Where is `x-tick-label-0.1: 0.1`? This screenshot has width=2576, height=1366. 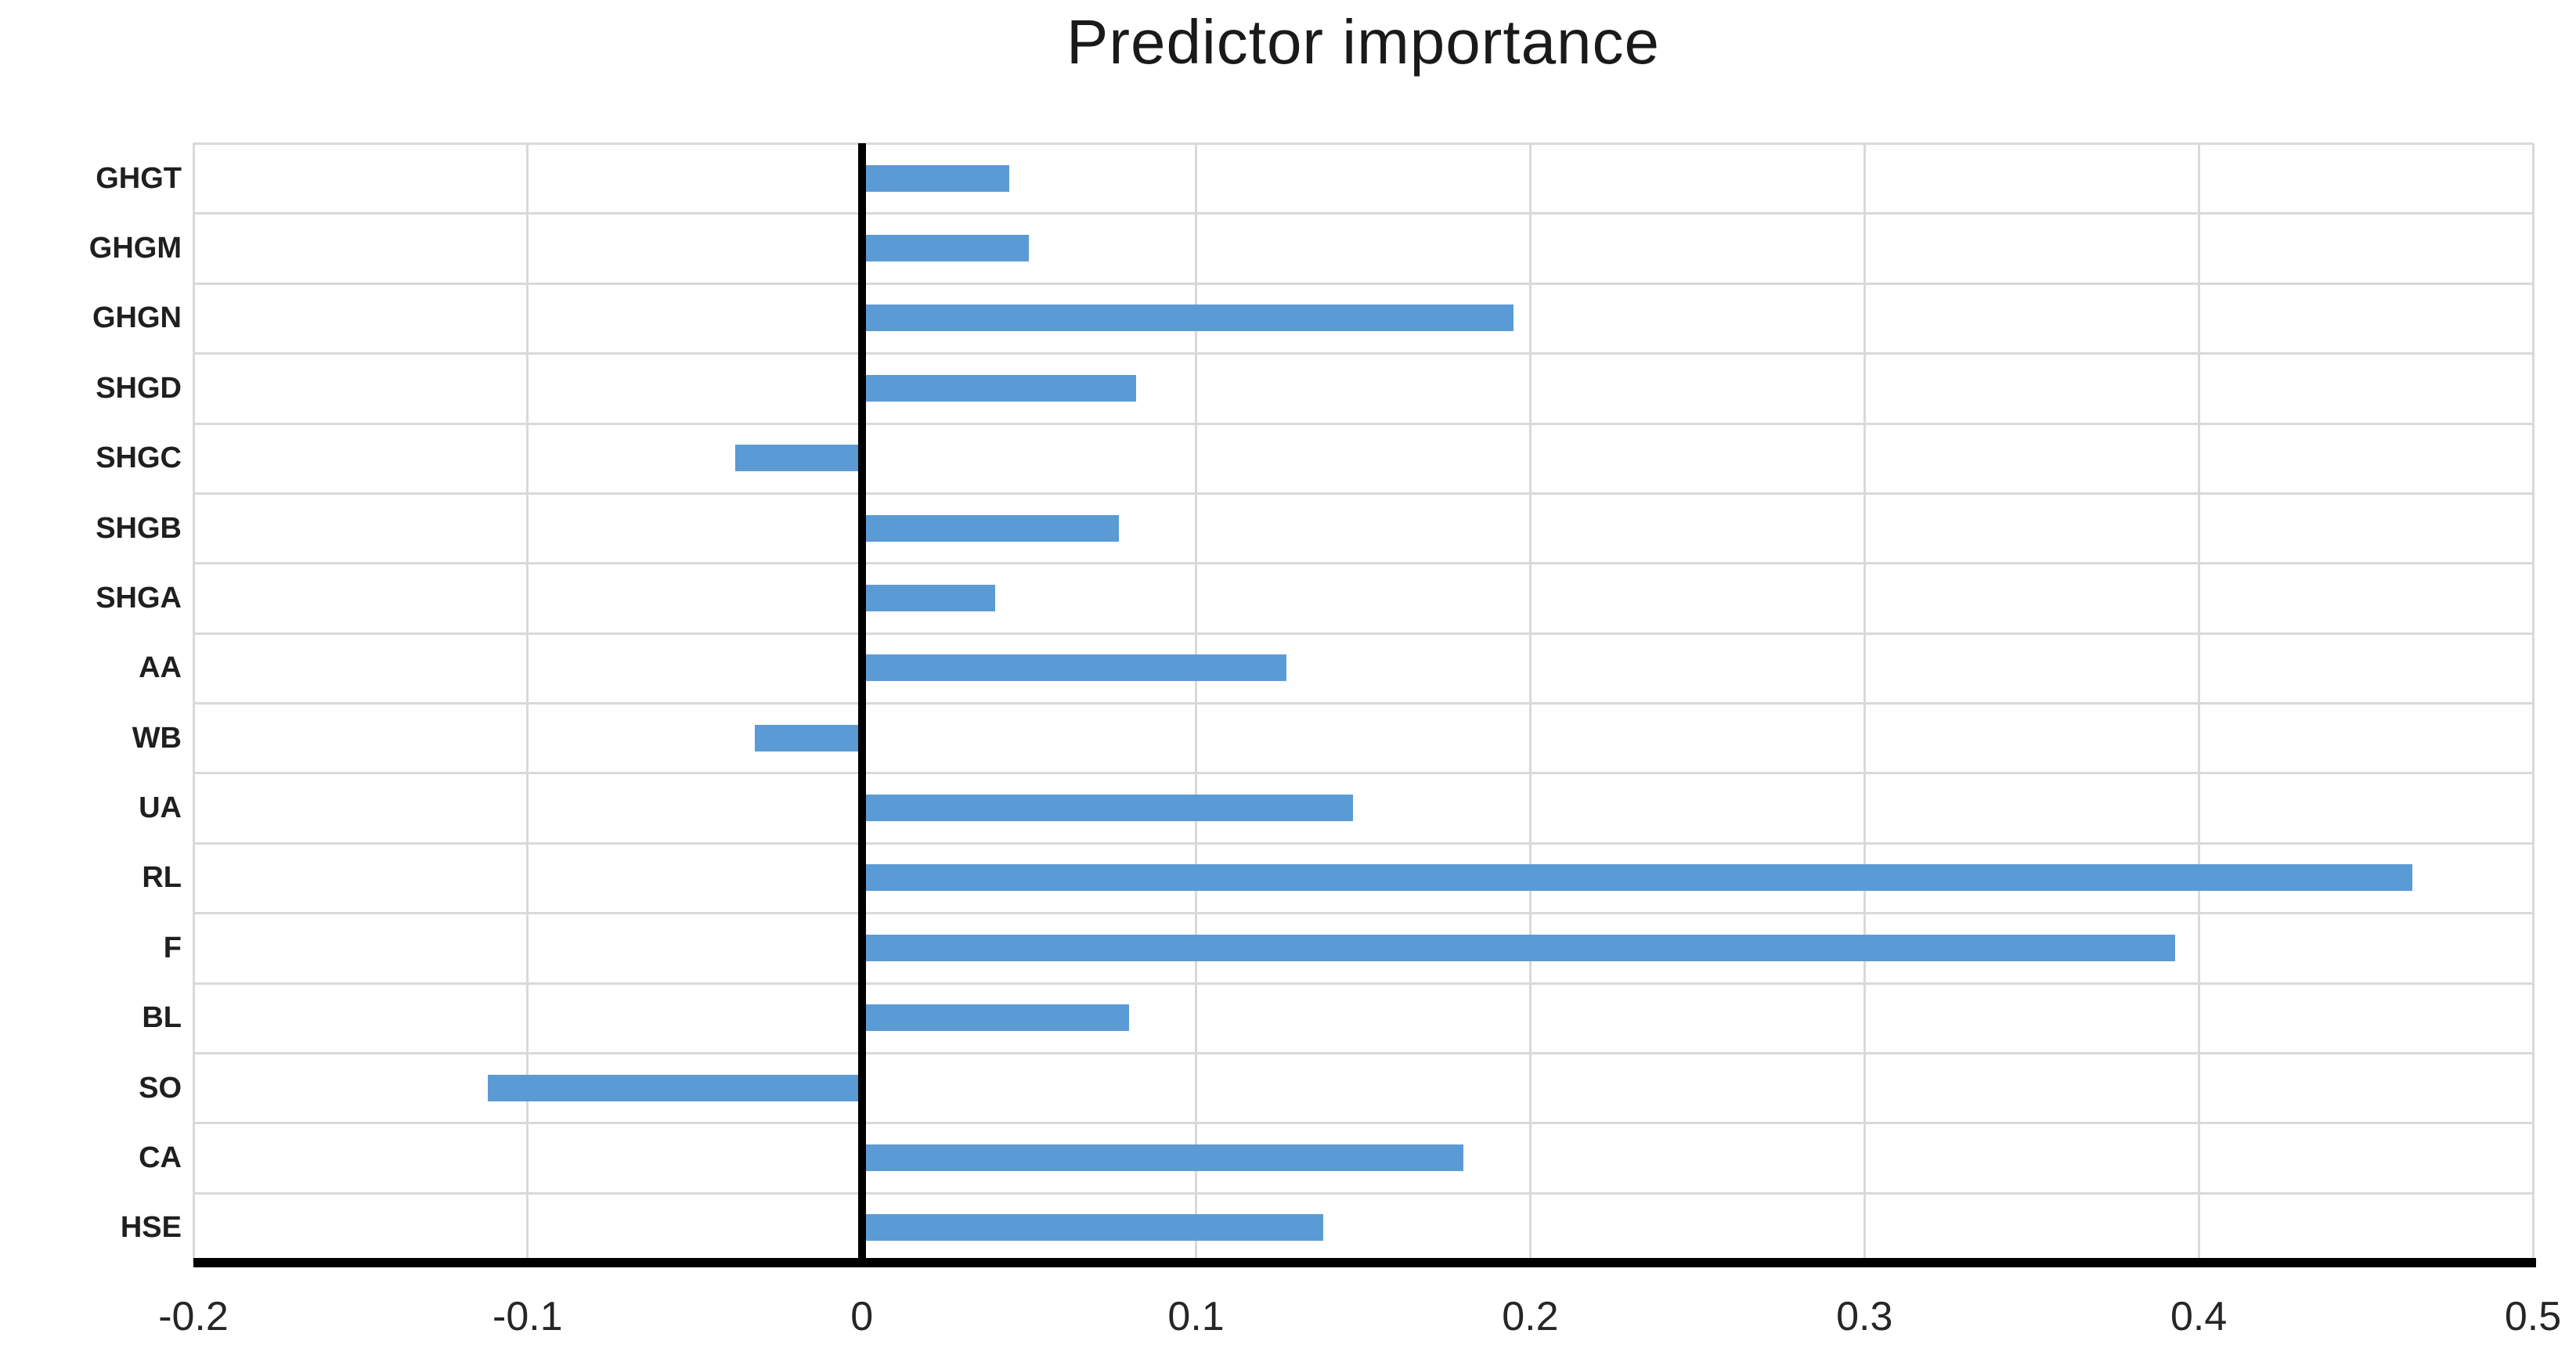 x-tick-label-0.1: 0.1 is located at coordinates (1196, 1316).